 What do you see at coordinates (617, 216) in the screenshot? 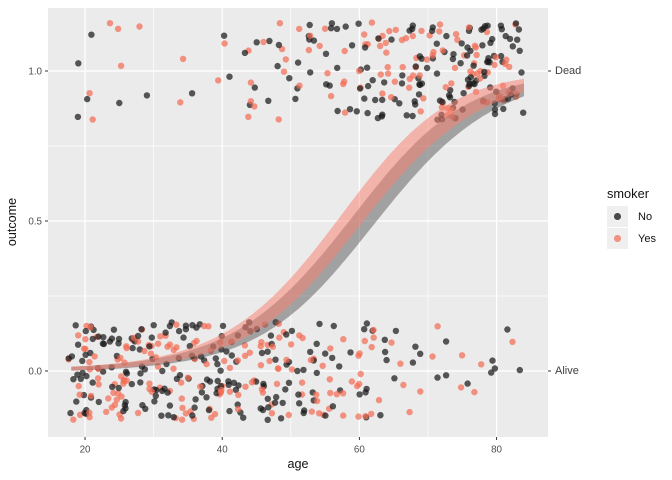
I see `legend-dot-no-icon` at bounding box center [617, 216].